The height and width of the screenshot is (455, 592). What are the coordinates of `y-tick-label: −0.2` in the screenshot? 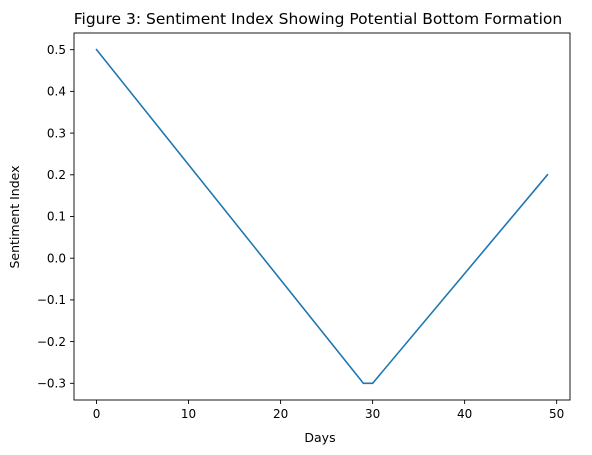 It's located at (51, 342).